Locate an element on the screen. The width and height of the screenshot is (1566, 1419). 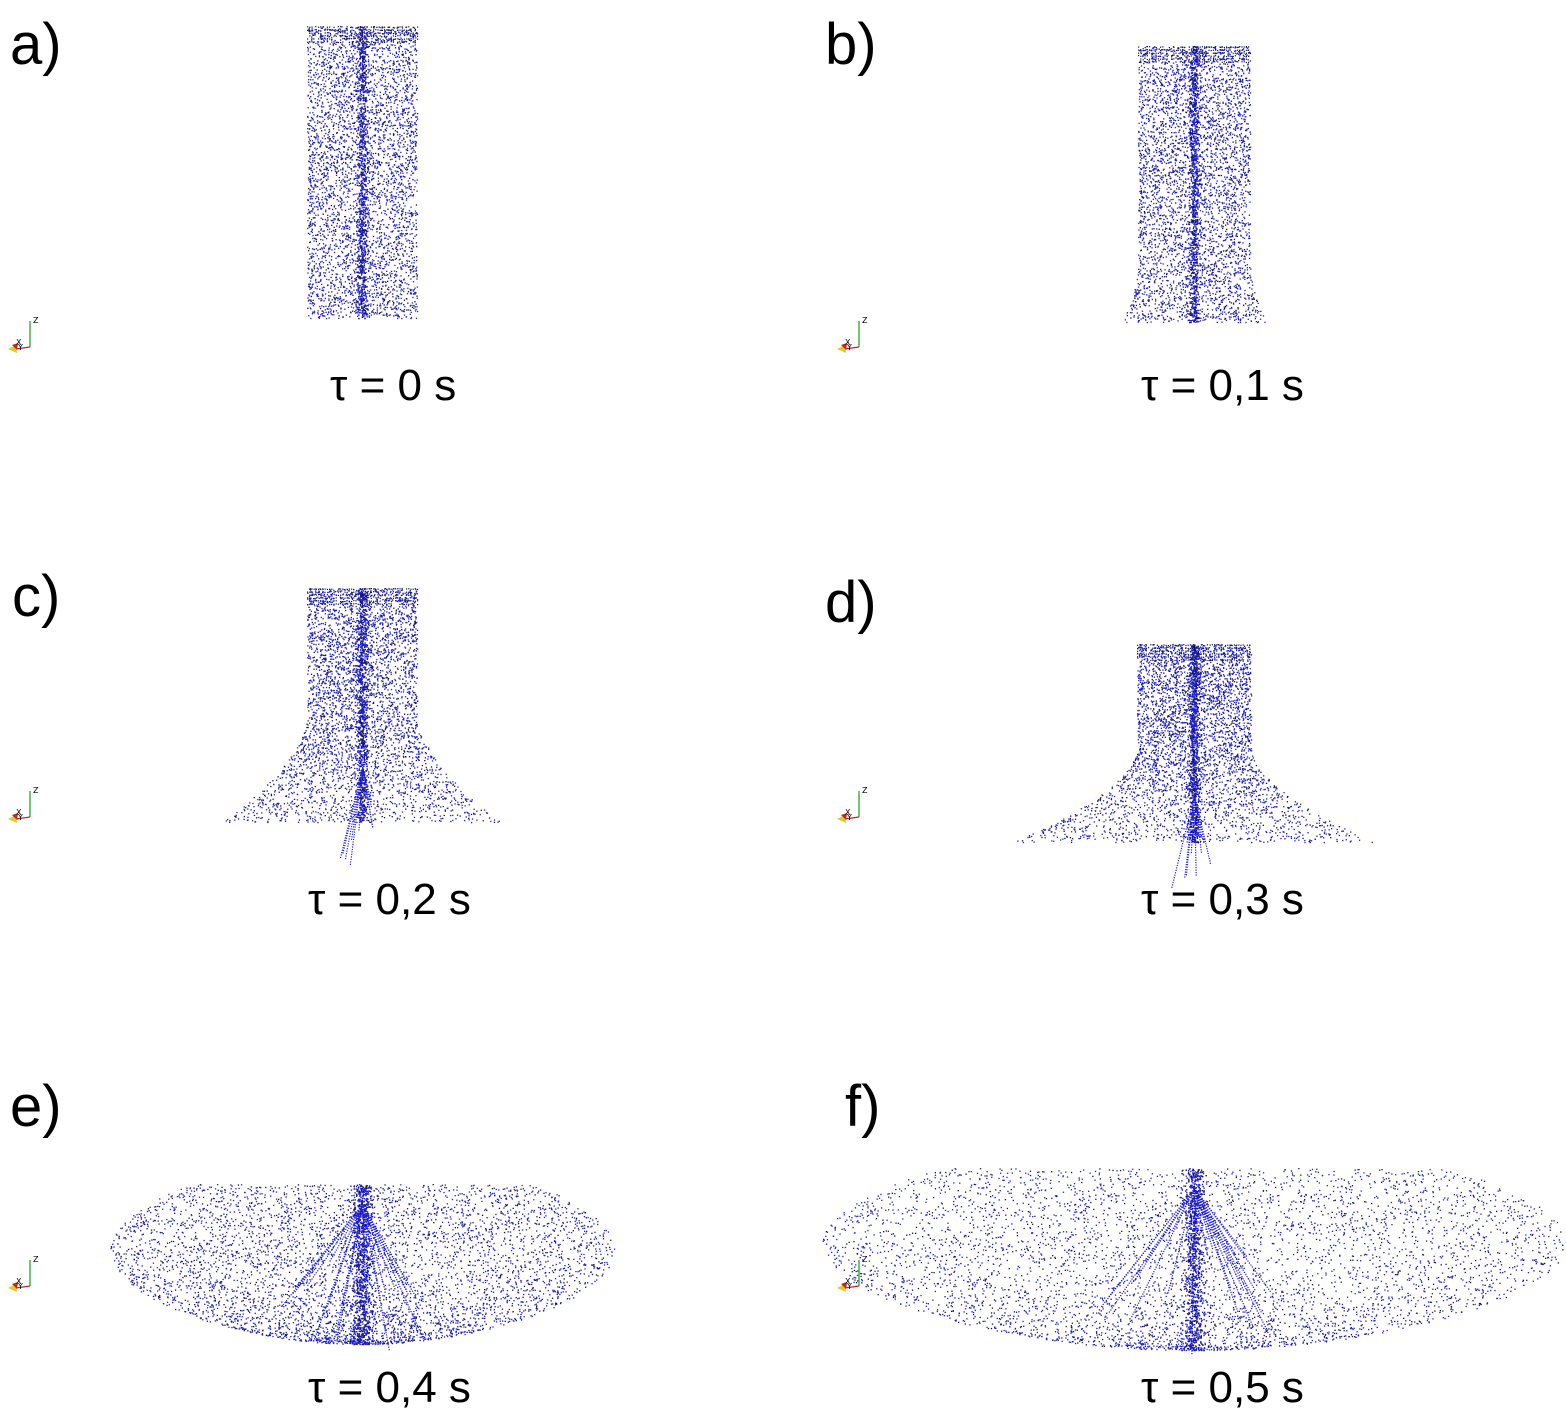
time-caption: τ = 0,2 s is located at coordinates (389, 900).